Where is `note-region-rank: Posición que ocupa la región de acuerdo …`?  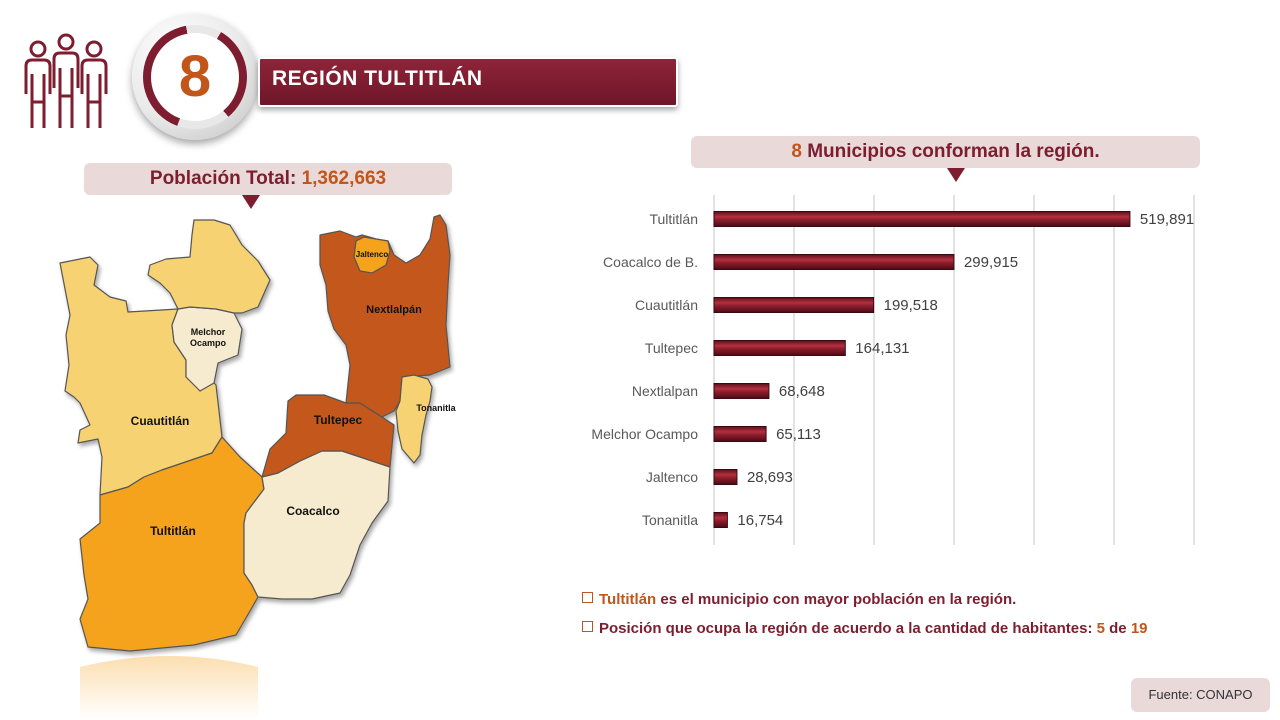
note-region-rank: Posición que ocupa la región de acuerdo … is located at coordinates (865, 628).